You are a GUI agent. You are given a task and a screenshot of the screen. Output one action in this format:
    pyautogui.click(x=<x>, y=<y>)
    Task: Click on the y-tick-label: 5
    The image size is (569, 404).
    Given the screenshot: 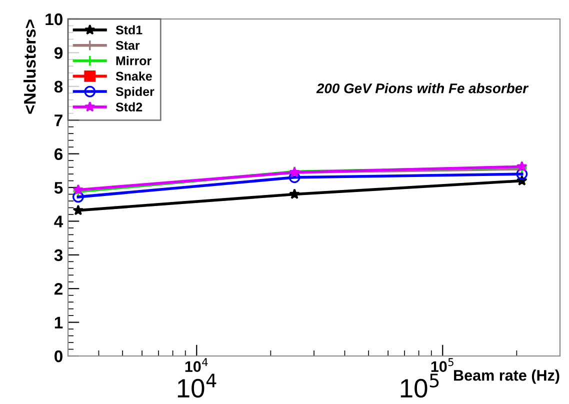 What is the action you would take?
    pyautogui.click(x=58, y=188)
    